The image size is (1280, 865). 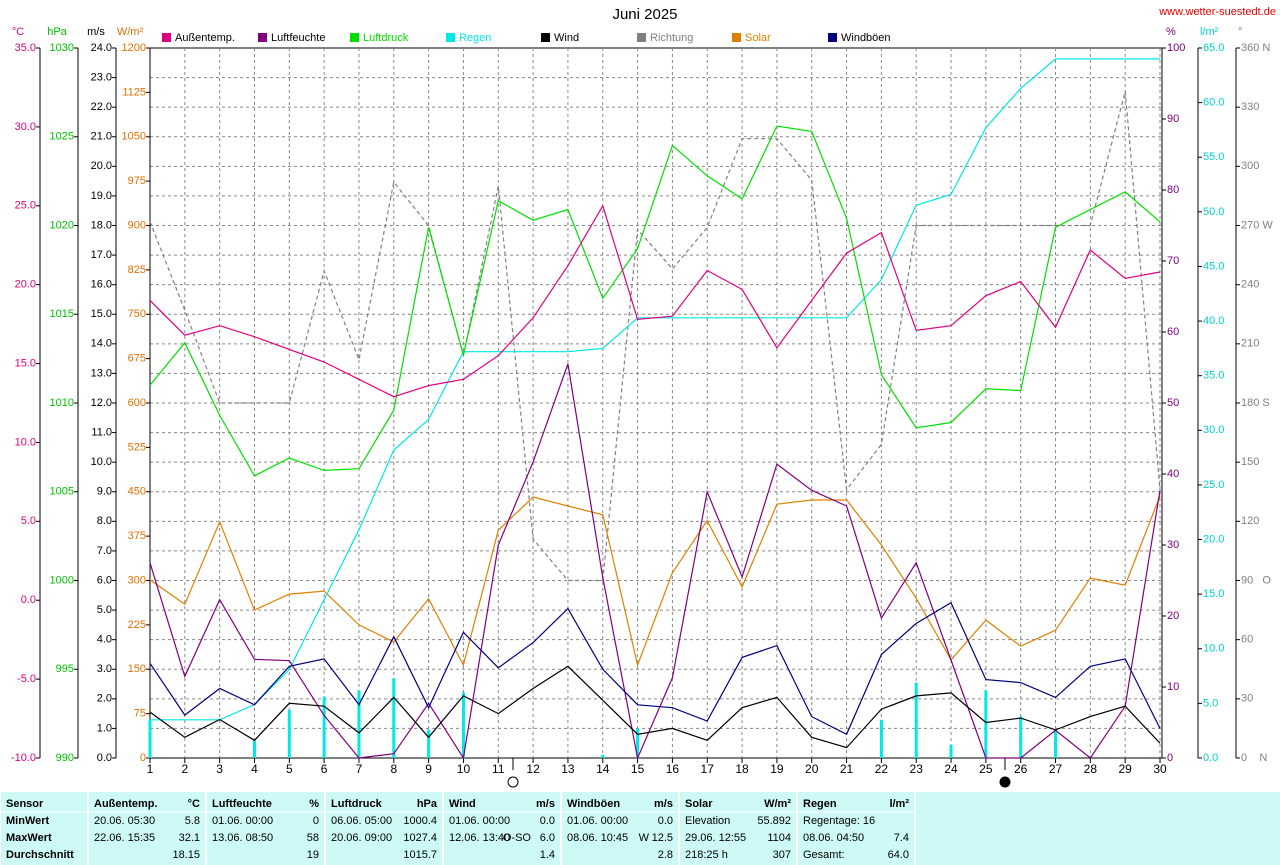 What do you see at coordinates (101, 225) in the screenshot?
I see `y-tick-label: 18.0` at bounding box center [101, 225].